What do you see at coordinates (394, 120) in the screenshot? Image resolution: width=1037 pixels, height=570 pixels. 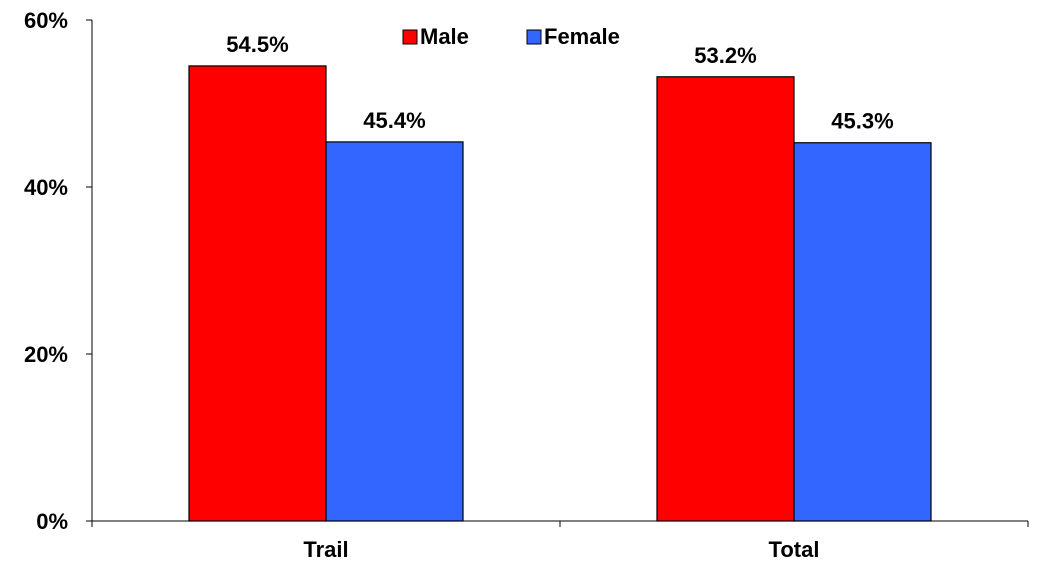 I see `data-label-female-trail: 45.4%` at bounding box center [394, 120].